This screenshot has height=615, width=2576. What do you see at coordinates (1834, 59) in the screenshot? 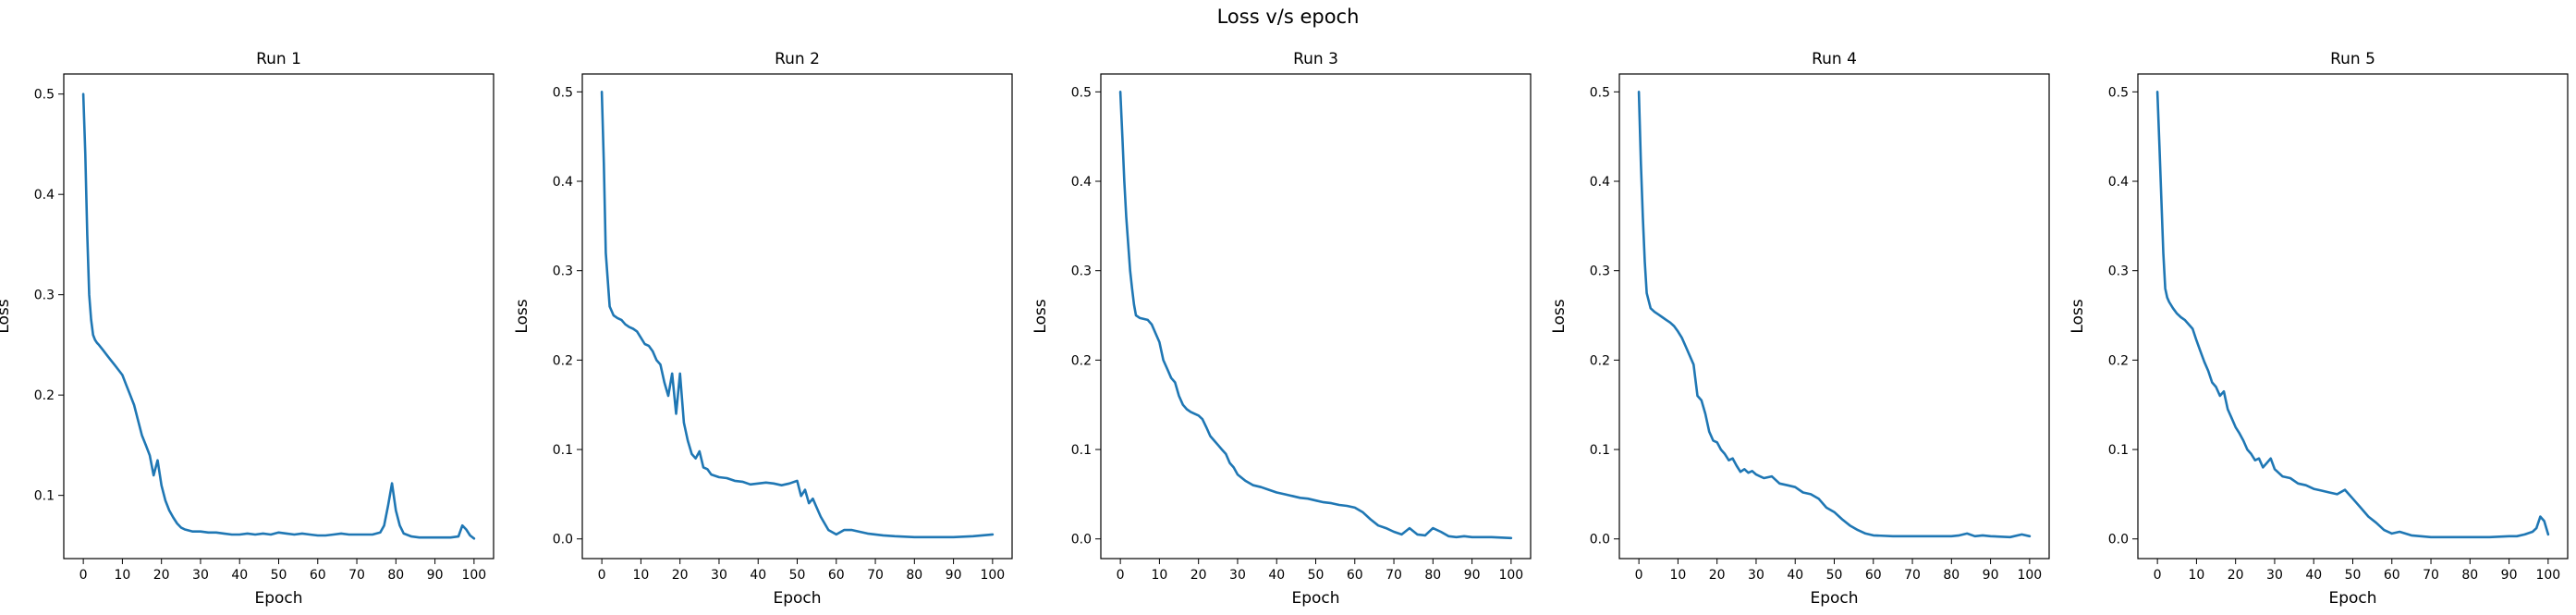
I see `subplot-title: Run 4` at bounding box center [1834, 59].